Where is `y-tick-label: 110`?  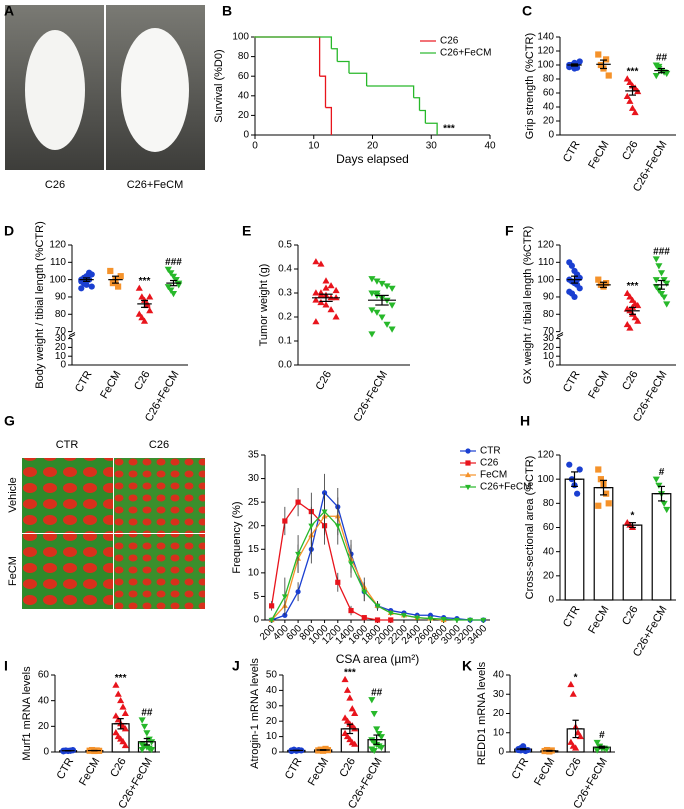
y-tick-label: 110 is located at coordinates (546, 262).